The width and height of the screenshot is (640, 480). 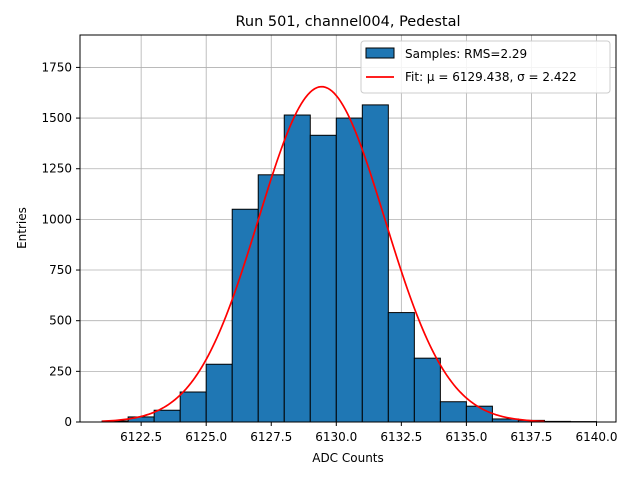 What do you see at coordinates (141, 437) in the screenshot?
I see `x-tick-label: 6122.5` at bounding box center [141, 437].